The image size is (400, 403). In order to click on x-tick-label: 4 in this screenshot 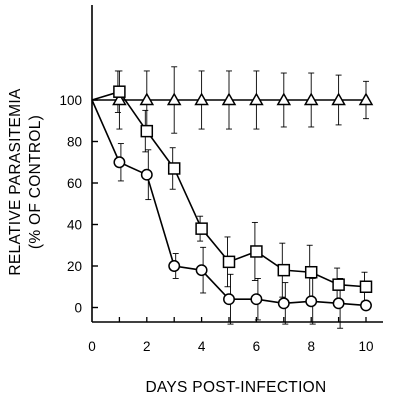, I will do `click(202, 346)`.